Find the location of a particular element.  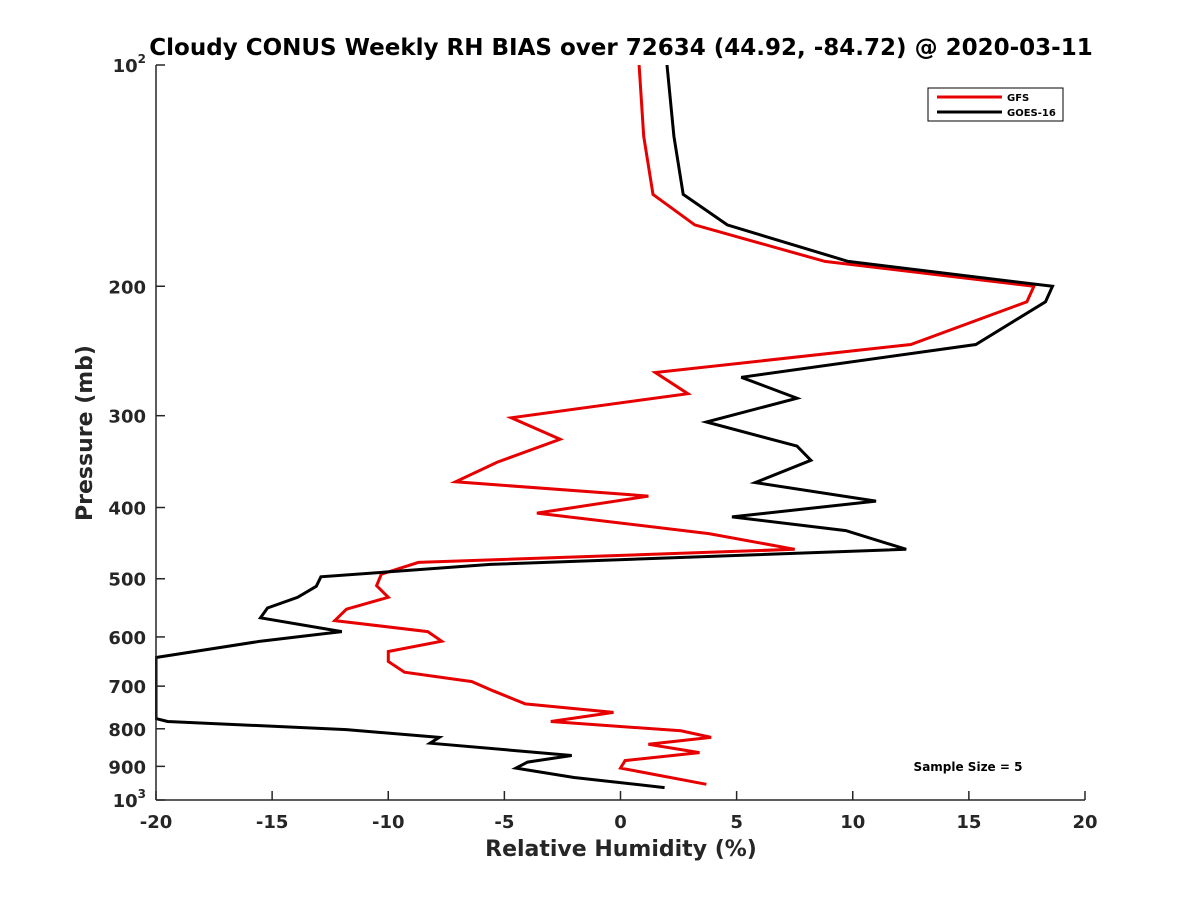

y-tick-label: 700 is located at coordinates (127, 687).